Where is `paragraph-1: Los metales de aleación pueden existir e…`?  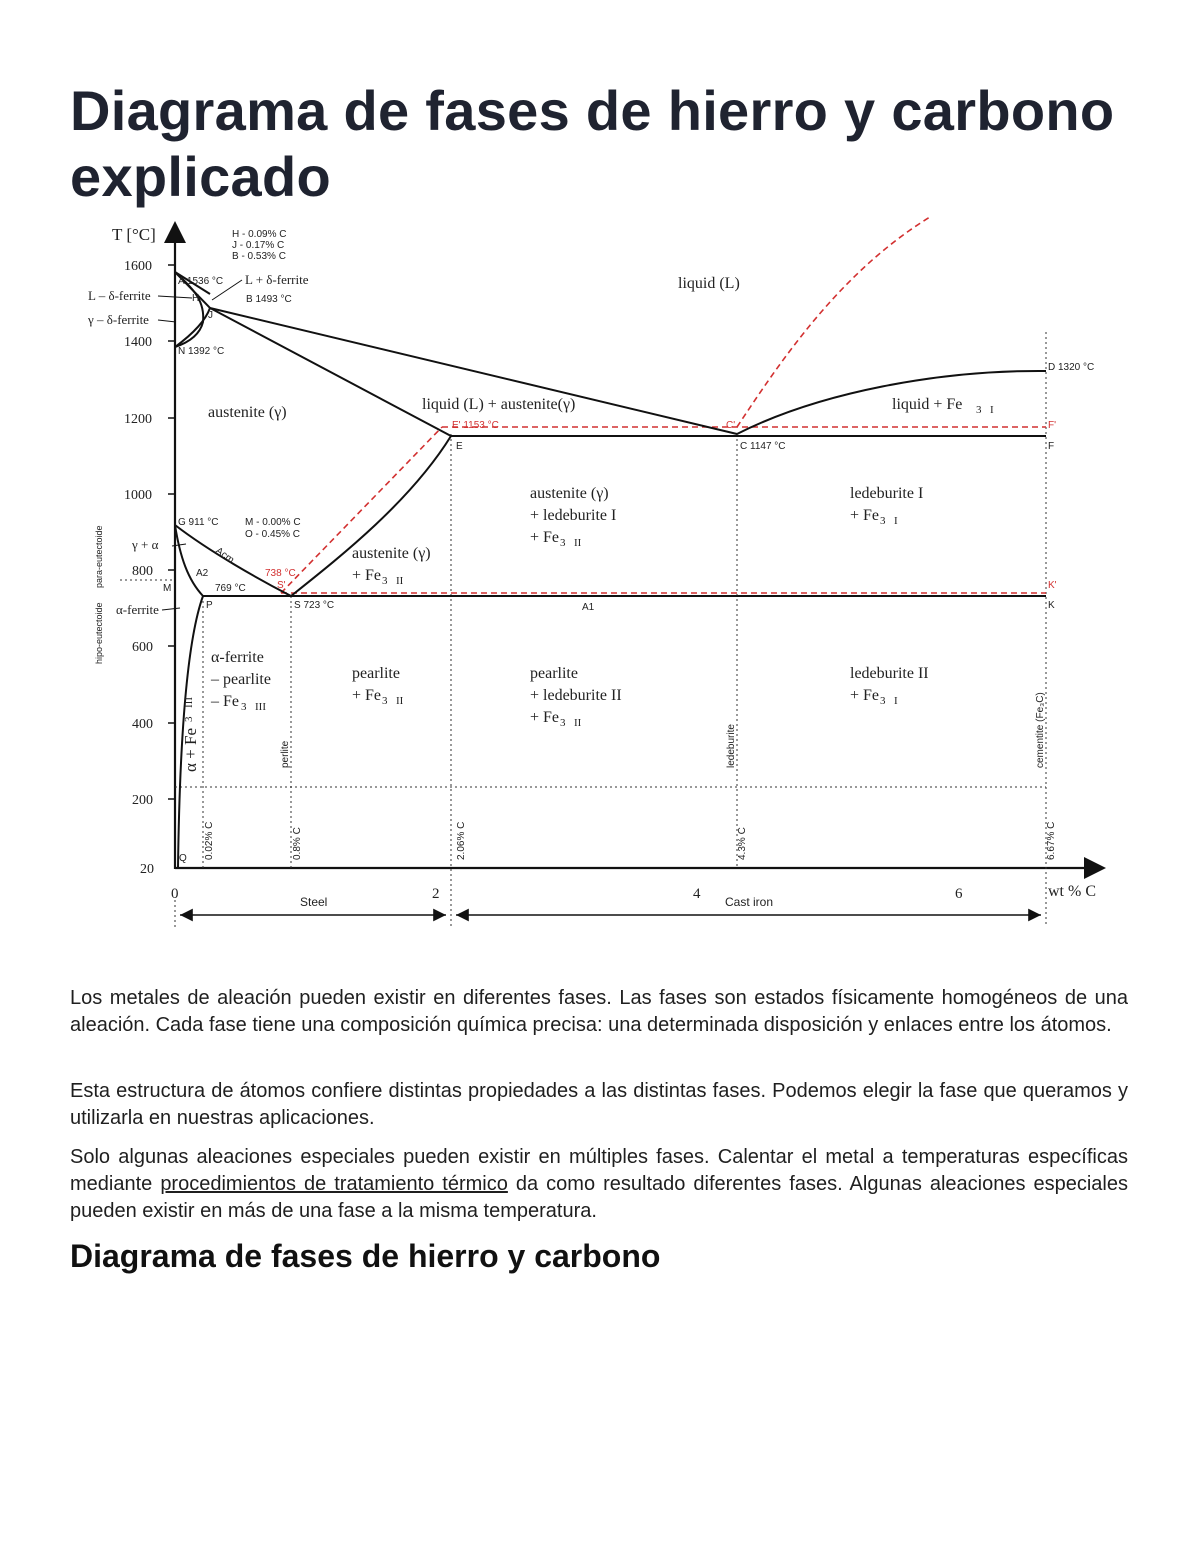 paragraph-1: Los metales de aleación pueden existir e… is located at coordinates (599, 1012).